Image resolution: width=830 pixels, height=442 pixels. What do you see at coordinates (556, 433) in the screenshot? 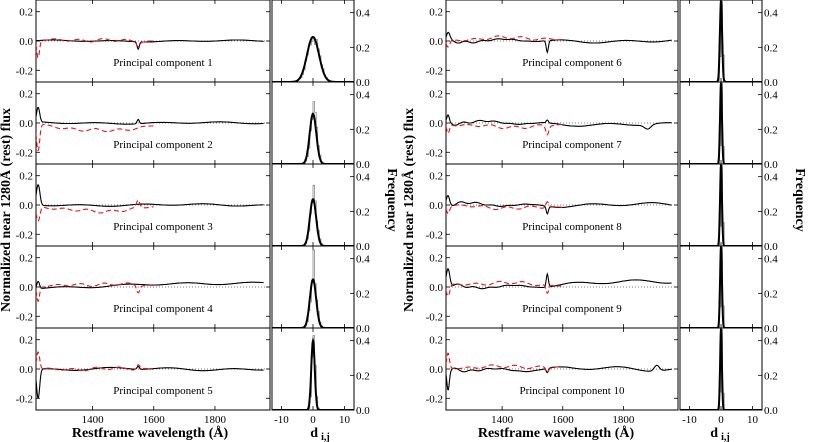
I see `spectrum-xlabel-right: Restframe wavelength (Å)` at bounding box center [556, 433].